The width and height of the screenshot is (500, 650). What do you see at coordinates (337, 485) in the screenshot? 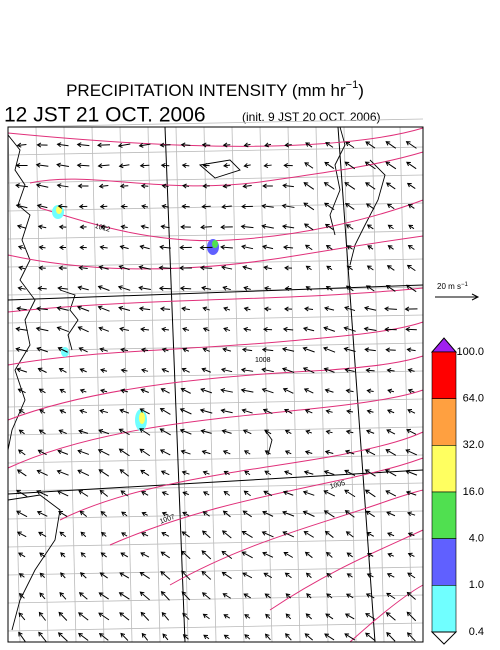
I see `isobar-label: 1005` at bounding box center [337, 485].